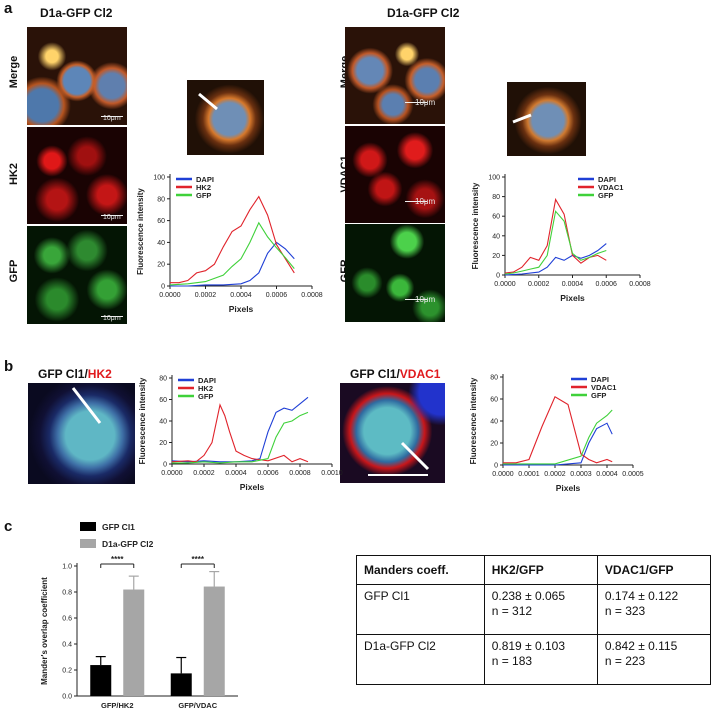 This screenshot has width=720, height=713. Describe the element at coordinates (654, 659) in the screenshot. I see `table-cell: 0.842 ± 0.115 n = 223` at that location.